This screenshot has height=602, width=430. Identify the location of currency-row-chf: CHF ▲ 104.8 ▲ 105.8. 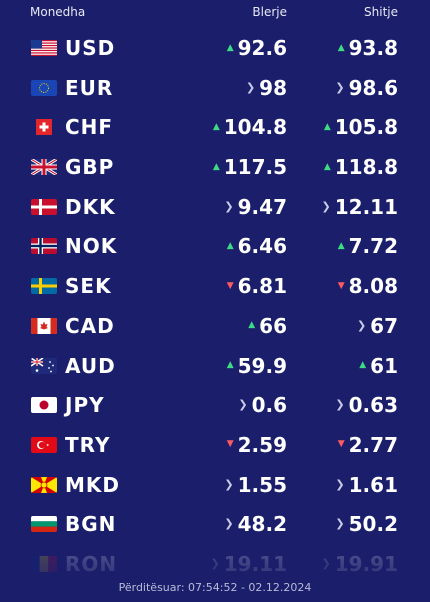
(215, 127).